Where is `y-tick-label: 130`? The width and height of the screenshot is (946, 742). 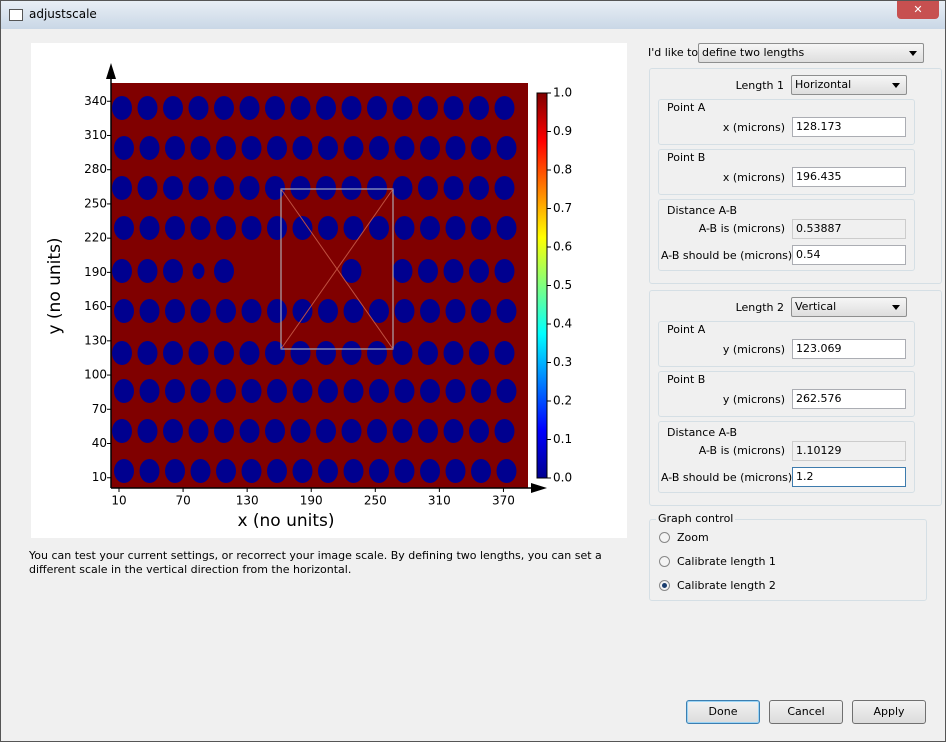 y-tick-label: 130 is located at coordinates (95, 340).